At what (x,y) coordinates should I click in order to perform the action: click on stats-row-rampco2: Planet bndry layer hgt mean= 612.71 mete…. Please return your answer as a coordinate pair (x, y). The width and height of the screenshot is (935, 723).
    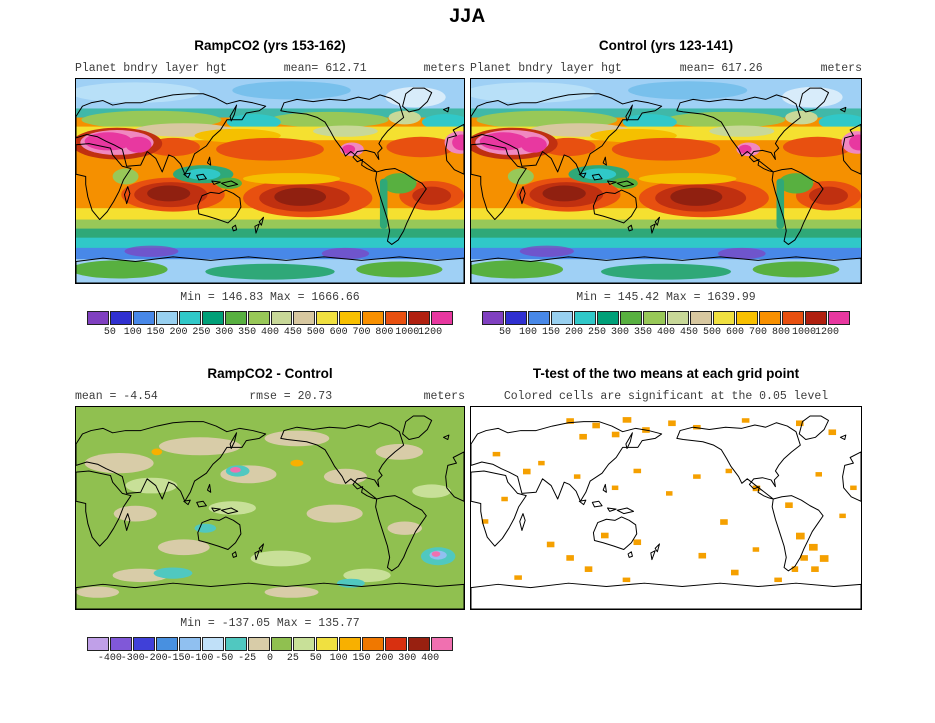
    Looking at the image, I should click on (270, 68).